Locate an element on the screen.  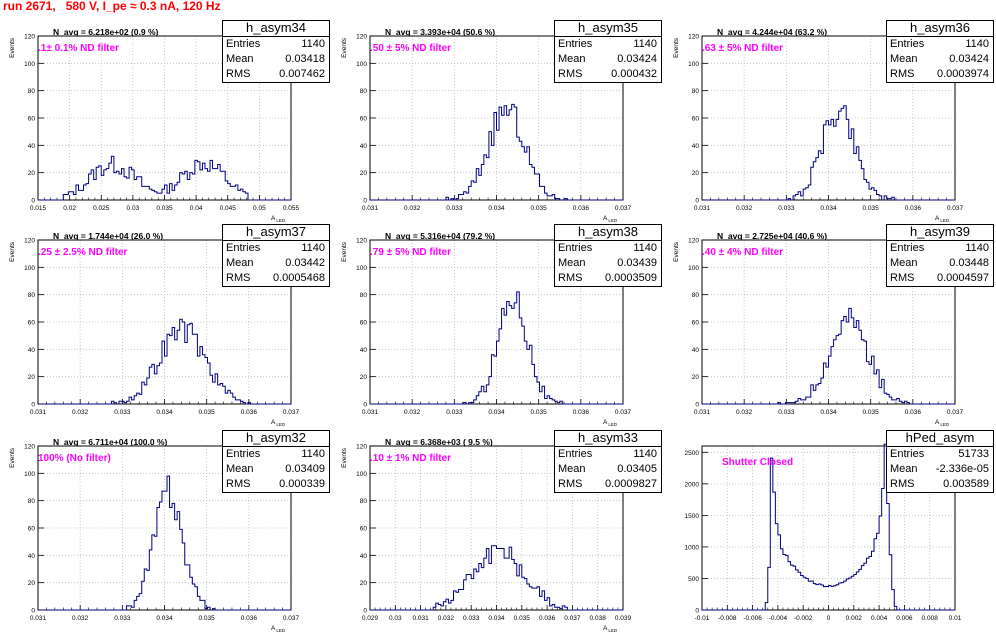
filter-annotation: .40 ± 4% ND filter is located at coordinates (743, 252).